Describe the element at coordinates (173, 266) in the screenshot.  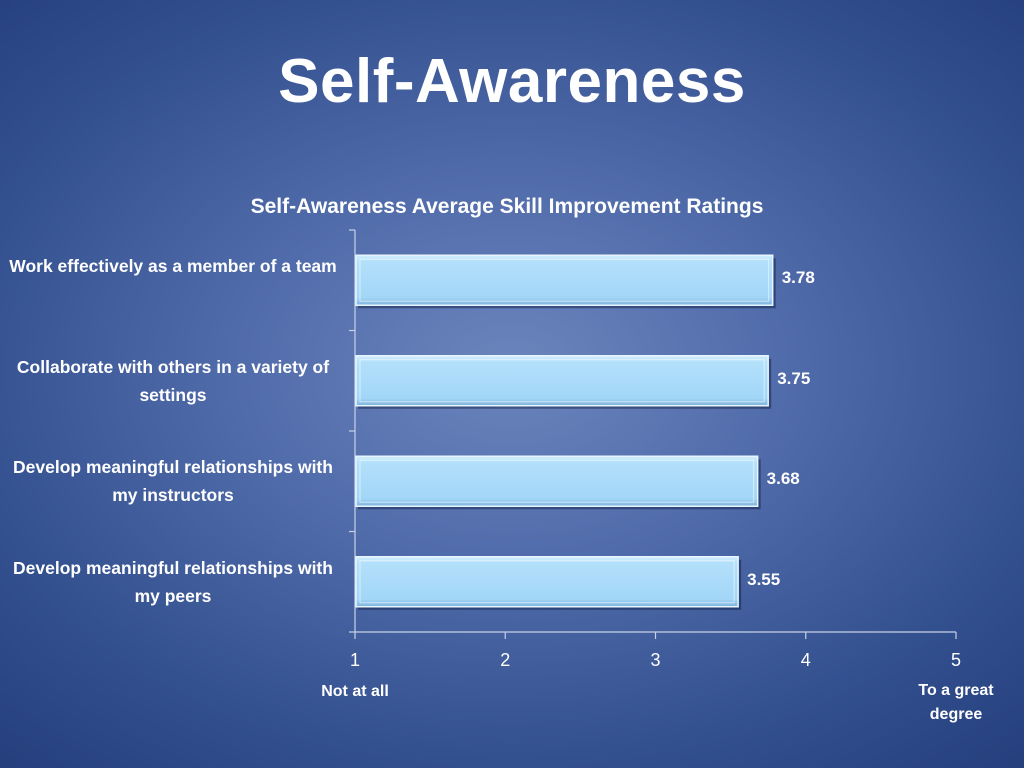
I see `category-label: Work effectively as a member of a team` at that location.